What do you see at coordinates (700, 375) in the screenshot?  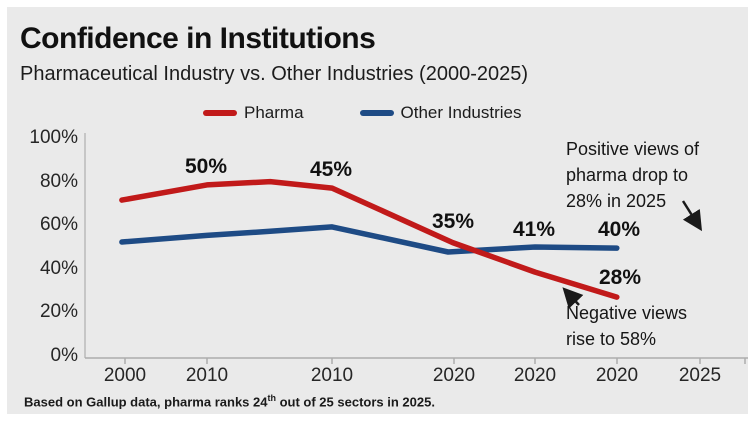 I see `x-axis-label-7: 2025` at bounding box center [700, 375].